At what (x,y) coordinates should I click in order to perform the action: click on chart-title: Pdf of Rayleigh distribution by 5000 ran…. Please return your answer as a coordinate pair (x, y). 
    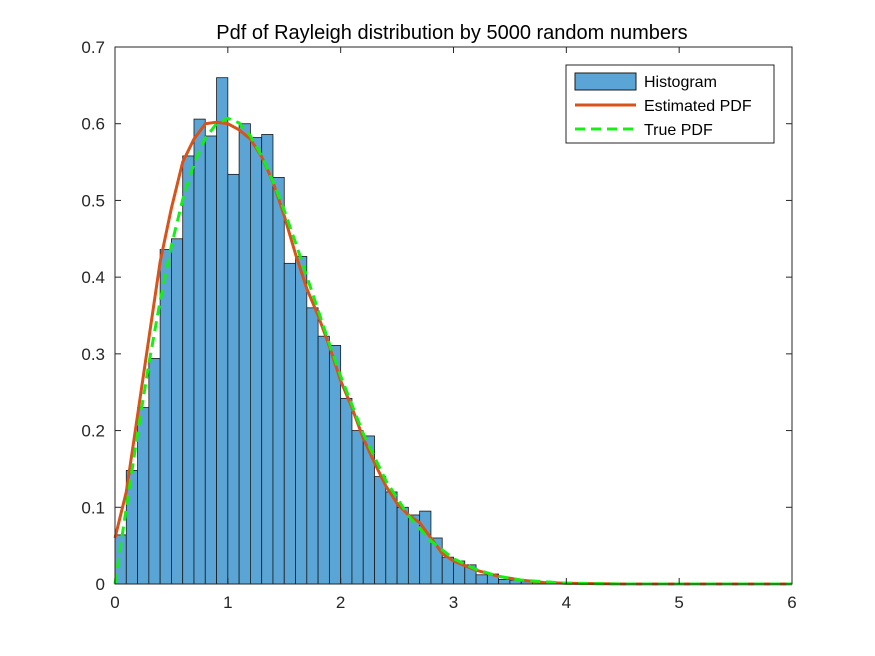
    Looking at the image, I should click on (451, 33).